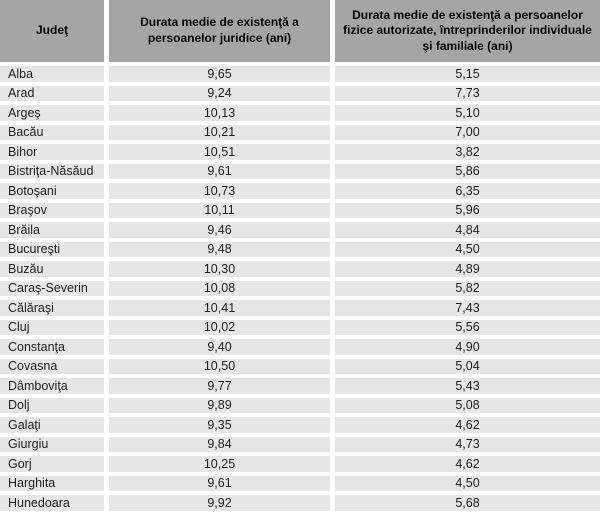  I want to click on juridice-value-cell: 9,24, so click(219, 93).